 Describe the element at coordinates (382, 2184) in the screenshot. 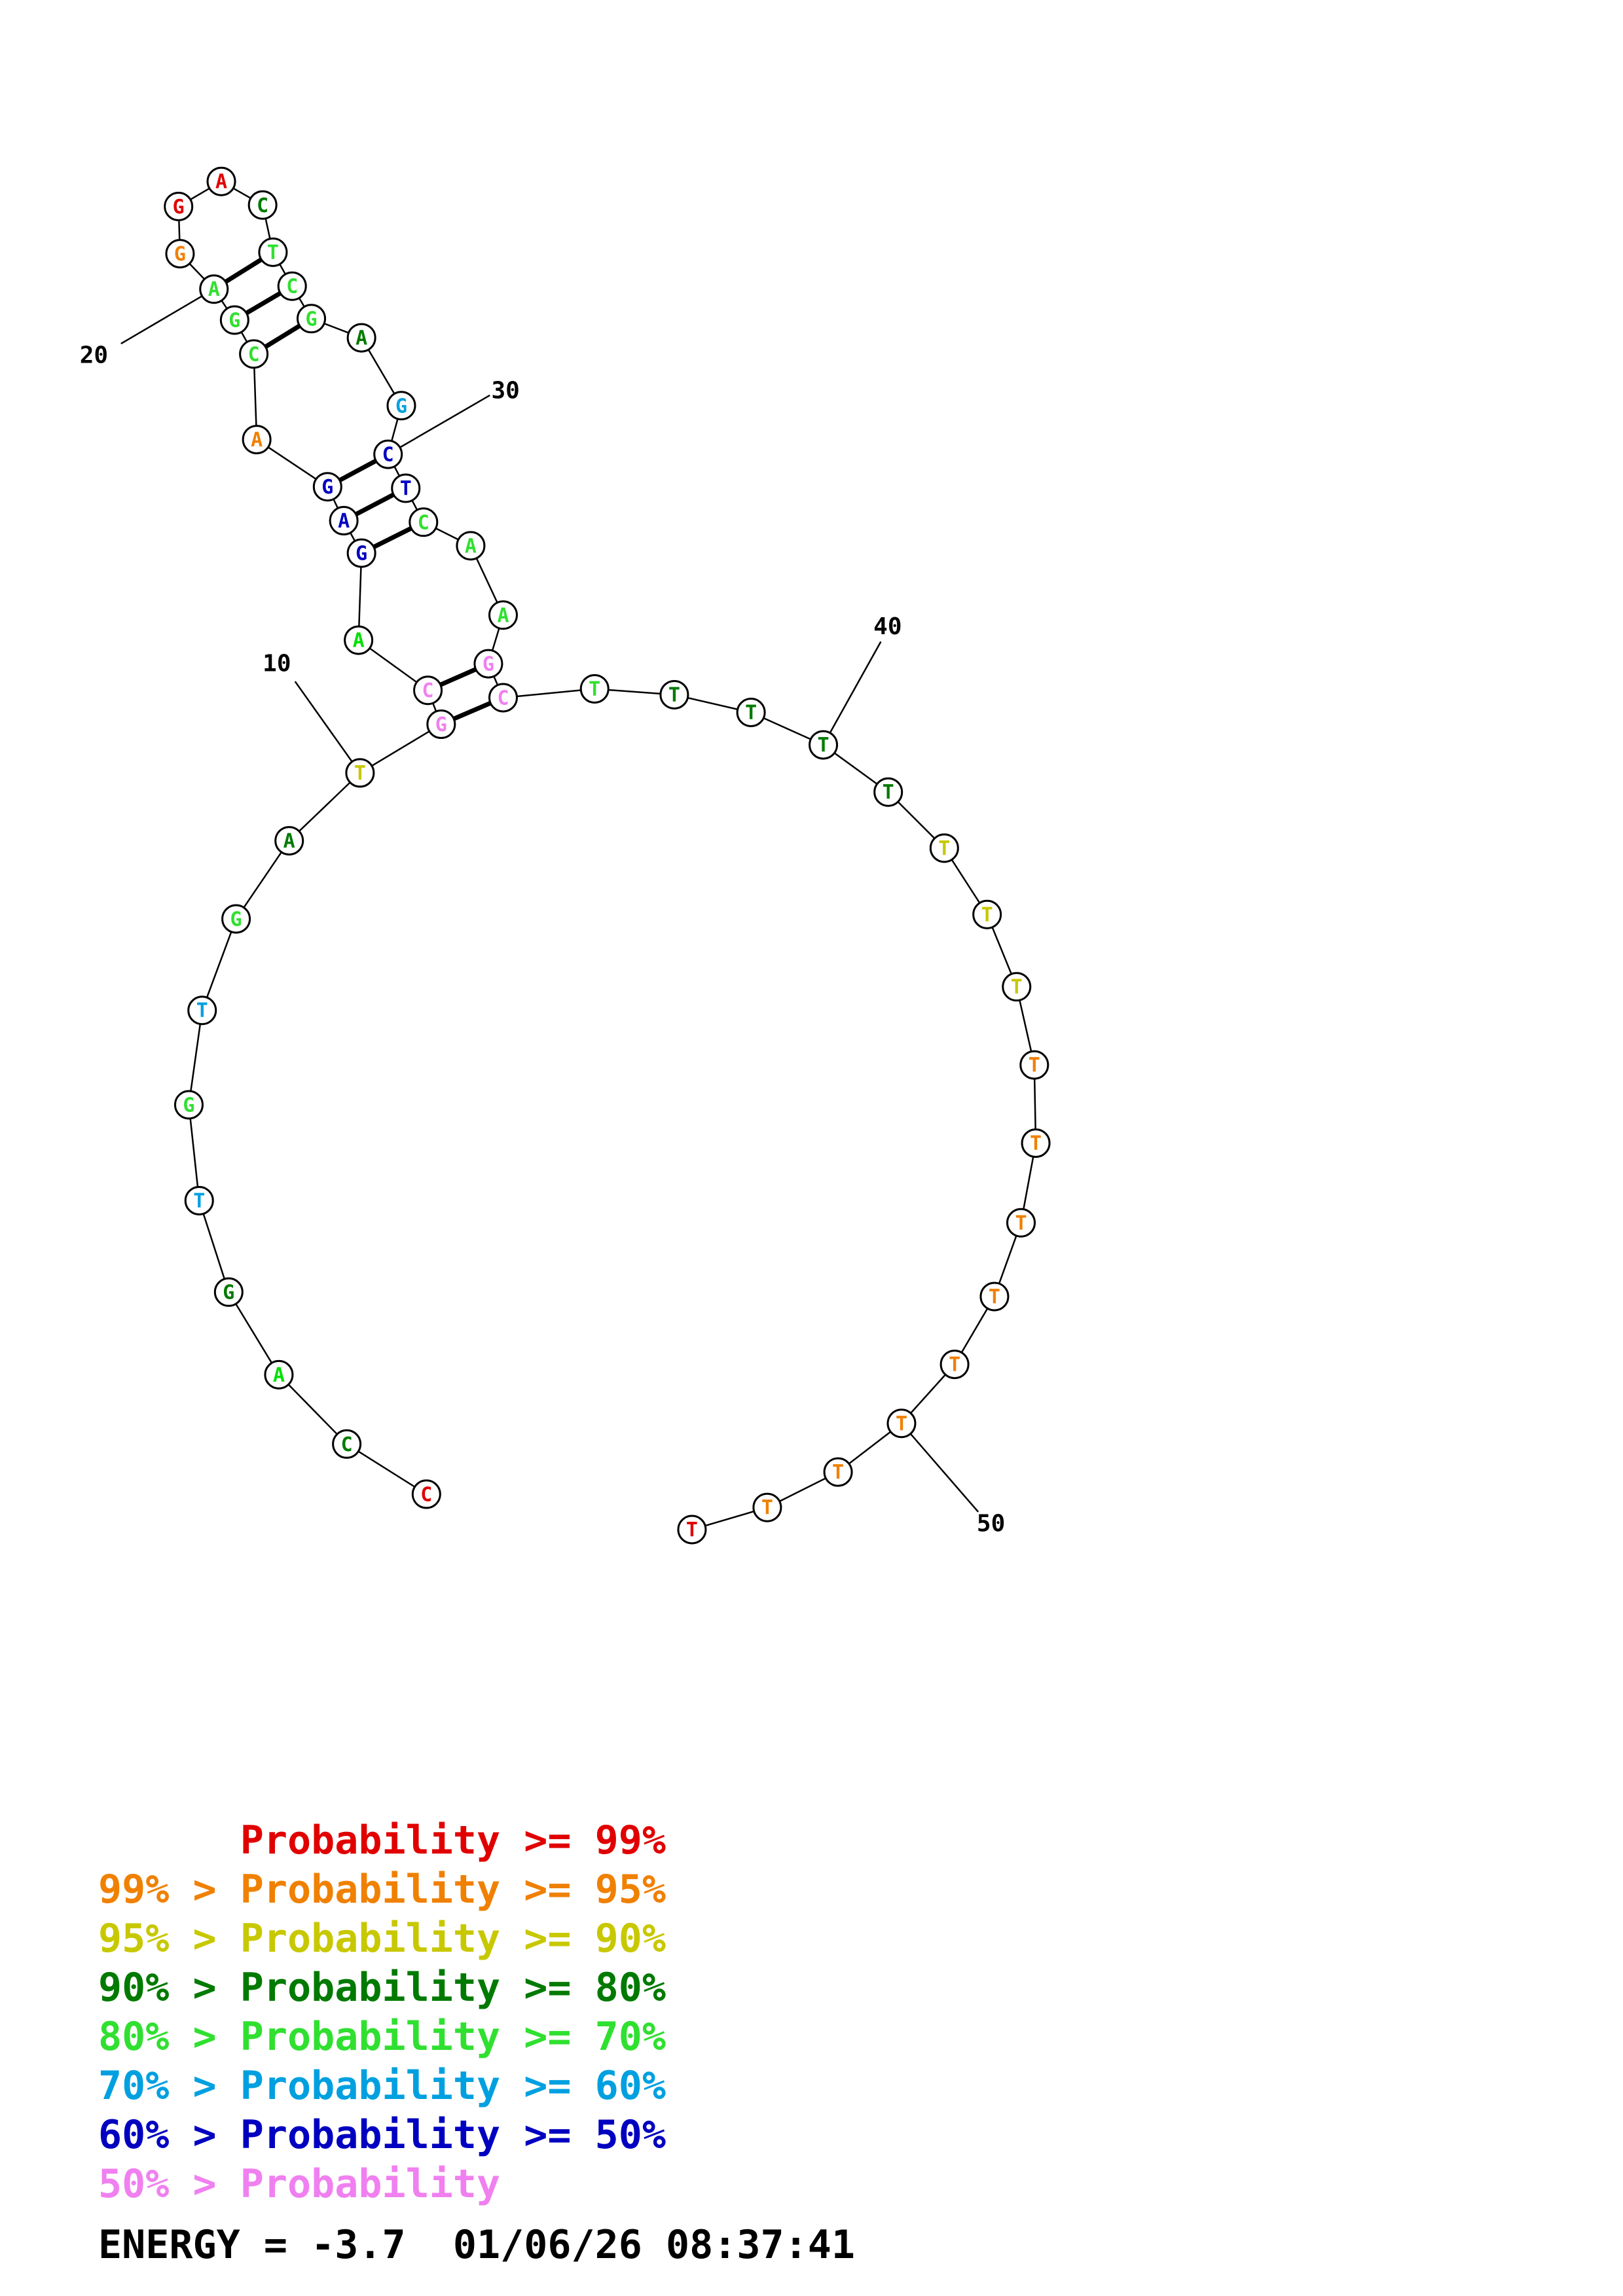

I see `legend-row: 50% > Probability` at that location.